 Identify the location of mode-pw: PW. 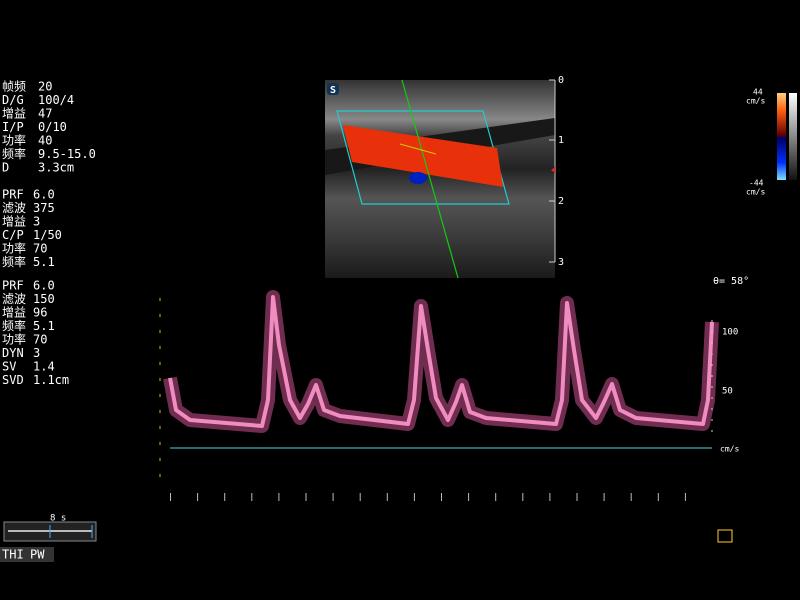
(37, 555).